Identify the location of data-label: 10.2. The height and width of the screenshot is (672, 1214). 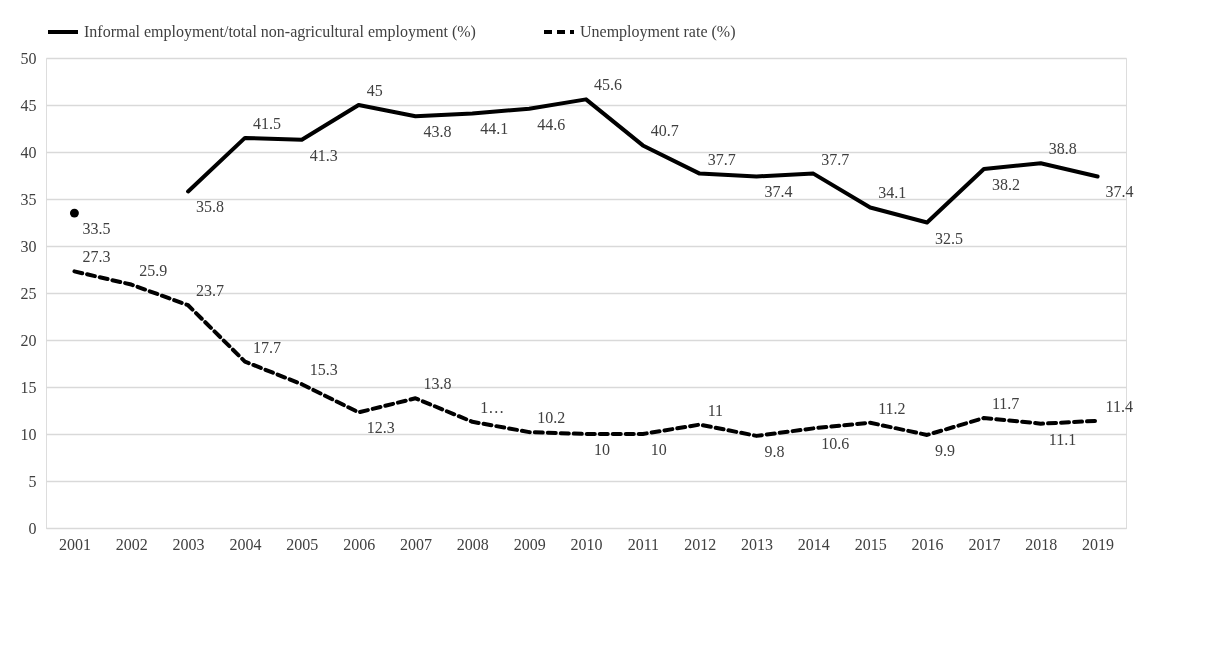
(551, 418).